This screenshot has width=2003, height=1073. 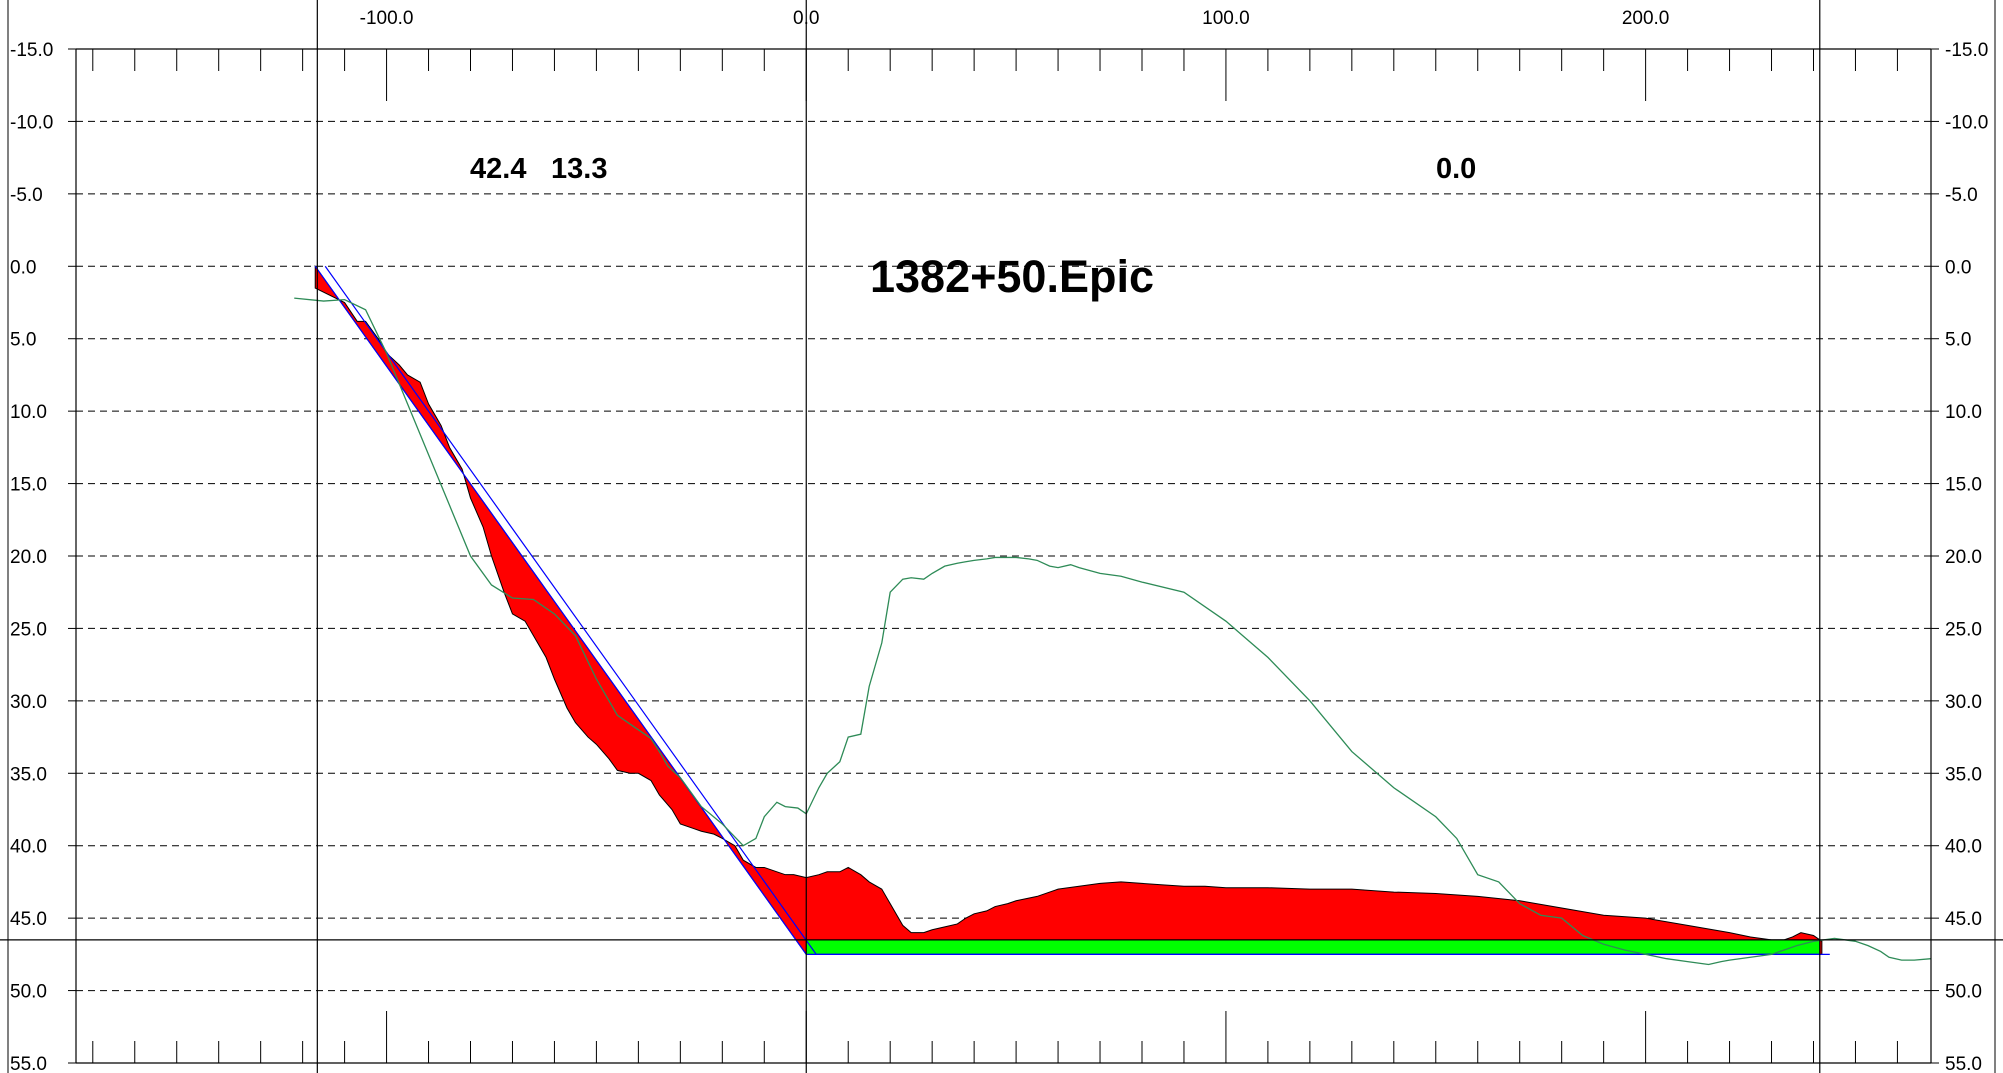 I want to click on y-tick-label-left: 10.0, so click(x=28, y=412).